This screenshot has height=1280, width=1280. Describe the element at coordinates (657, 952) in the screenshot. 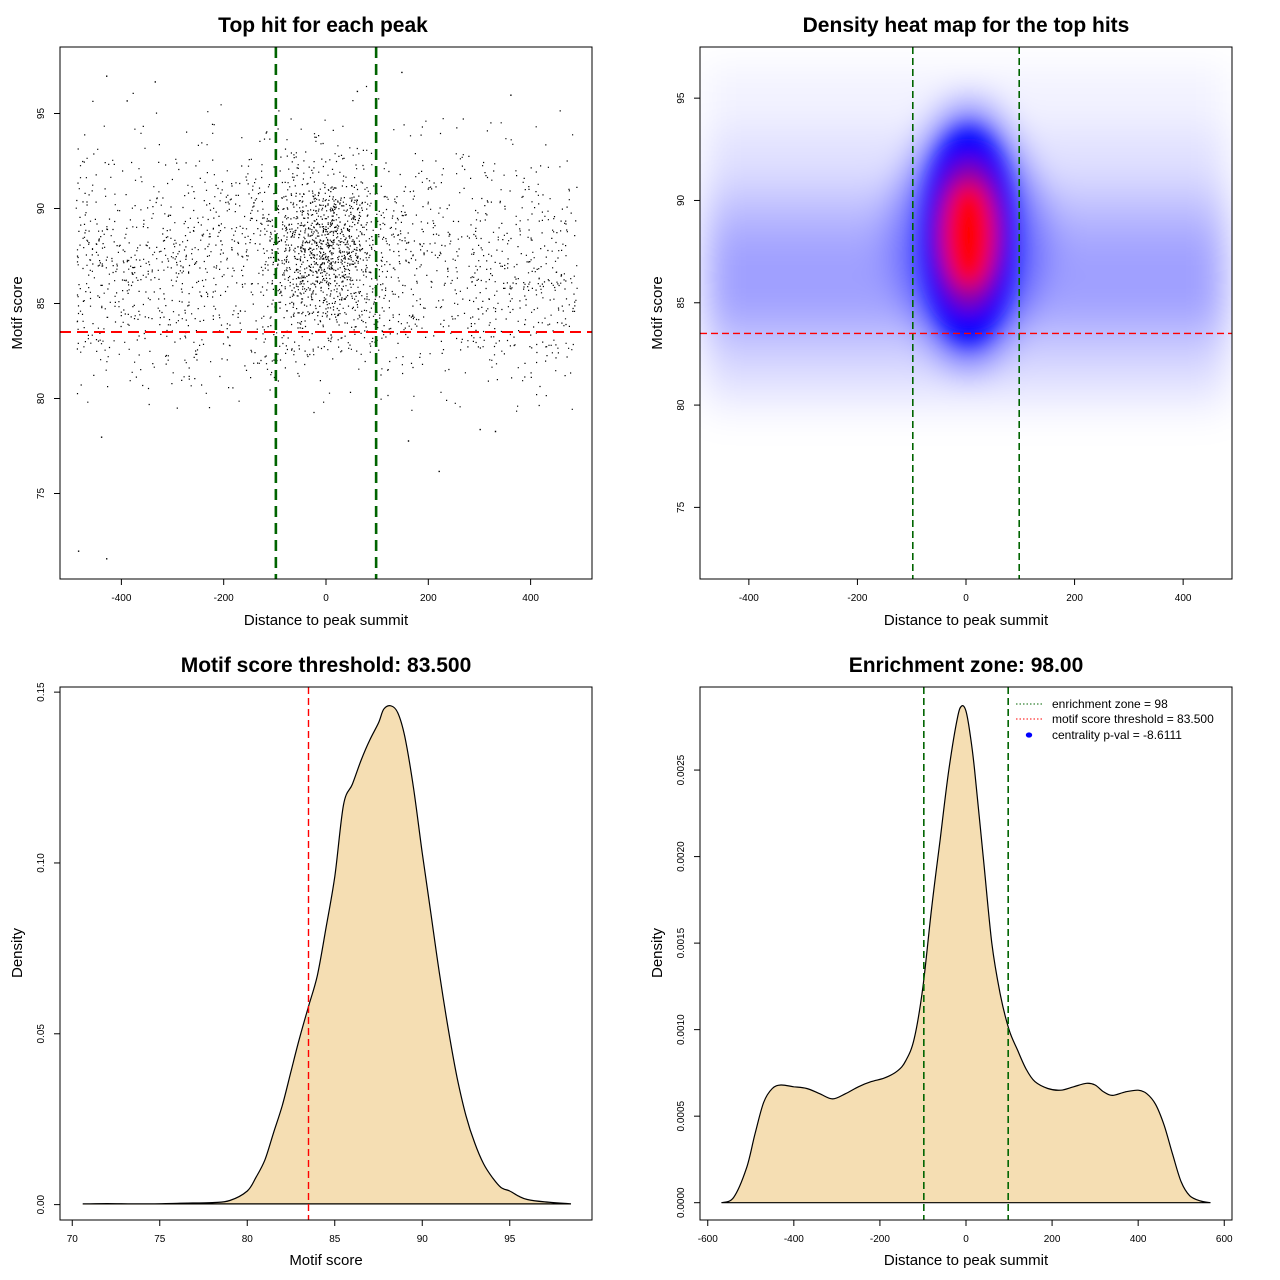

I see `distance-density-y-label: Density` at that location.